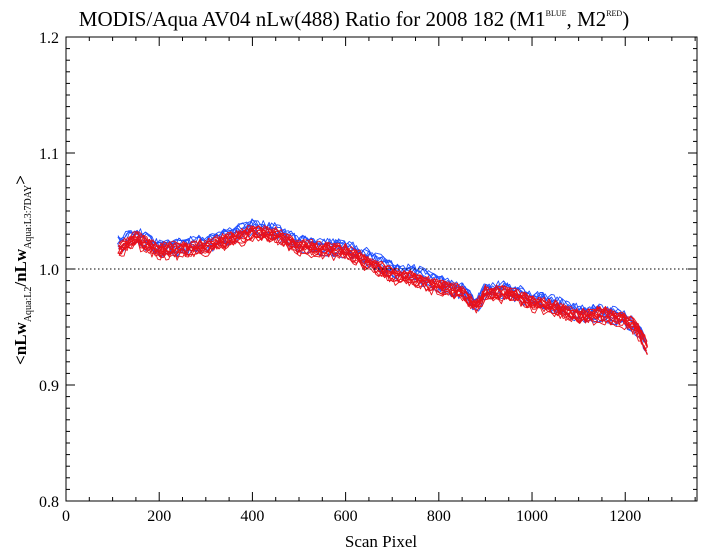  Describe the element at coordinates (49, 502) in the screenshot. I see `y-tick-label: 0.8` at that location.